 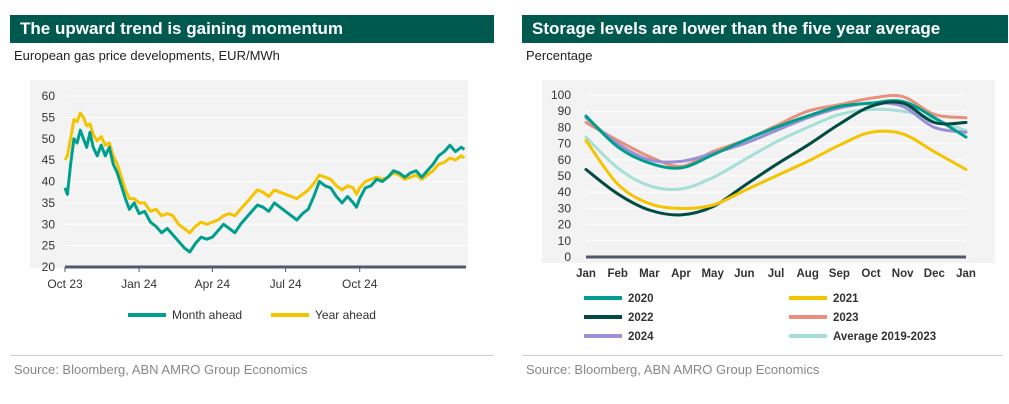 What do you see at coordinates (49, 246) in the screenshot?
I see `y-tick-label: 25` at bounding box center [49, 246].